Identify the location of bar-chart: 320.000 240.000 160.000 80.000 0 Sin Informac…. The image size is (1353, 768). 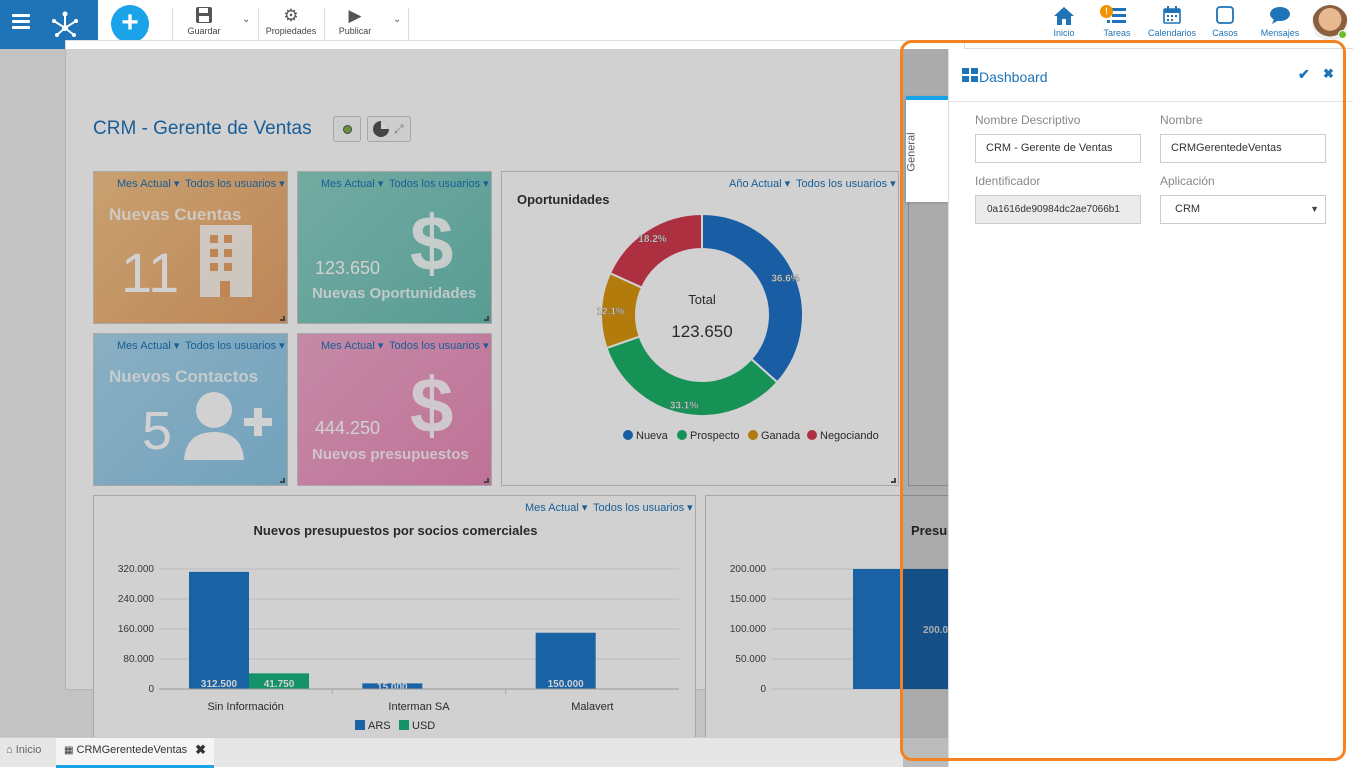
(398, 648).